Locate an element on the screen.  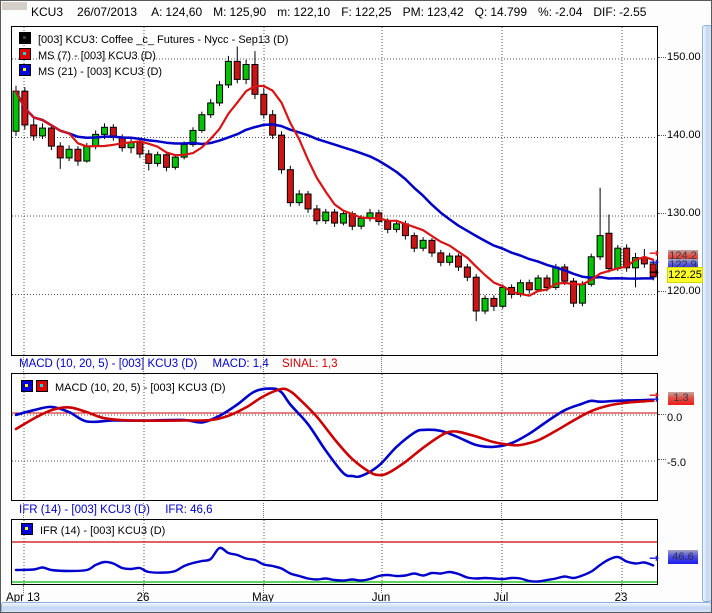
last-price-arrow-icon: → is located at coordinates (654, 272).